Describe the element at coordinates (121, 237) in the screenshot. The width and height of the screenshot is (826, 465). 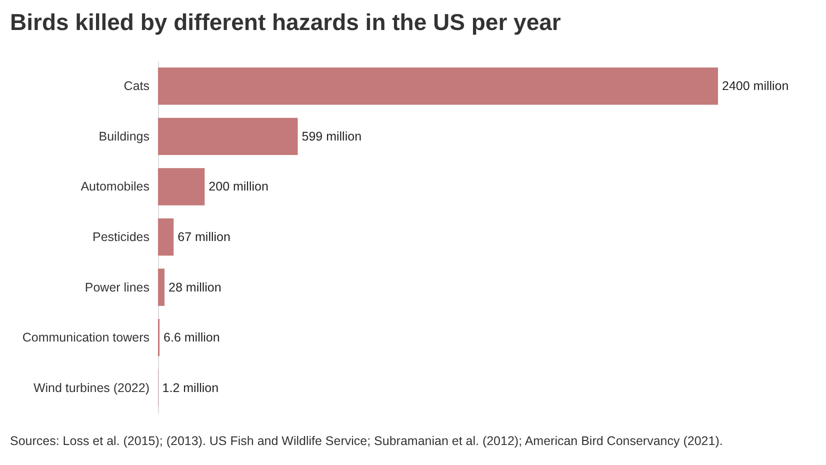
I see `y-tick-label: Pesticides` at that location.